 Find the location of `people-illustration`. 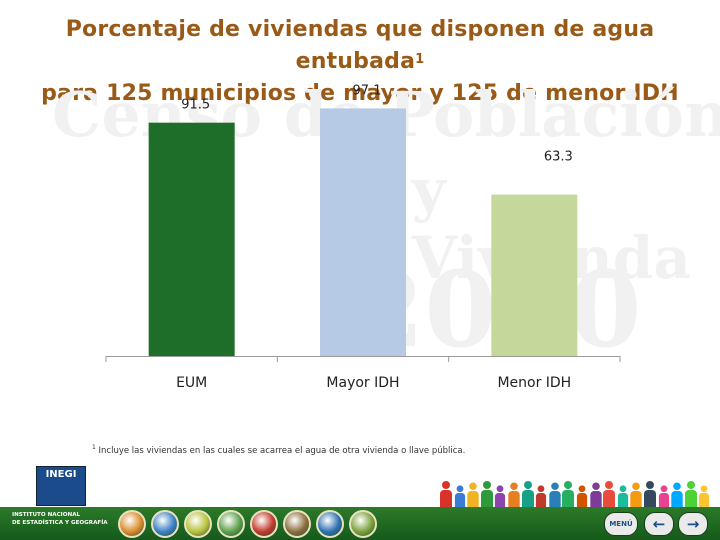

people-illustration is located at coordinates (578, 490).